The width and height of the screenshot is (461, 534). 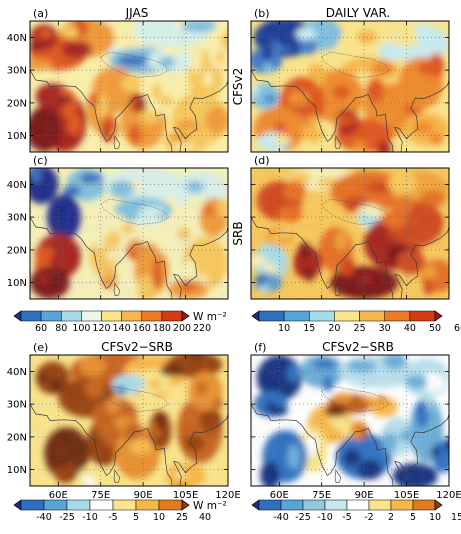 What do you see at coordinates (385, 328) in the screenshot?
I see `colorbar-tick-label: 30` at bounding box center [385, 328].